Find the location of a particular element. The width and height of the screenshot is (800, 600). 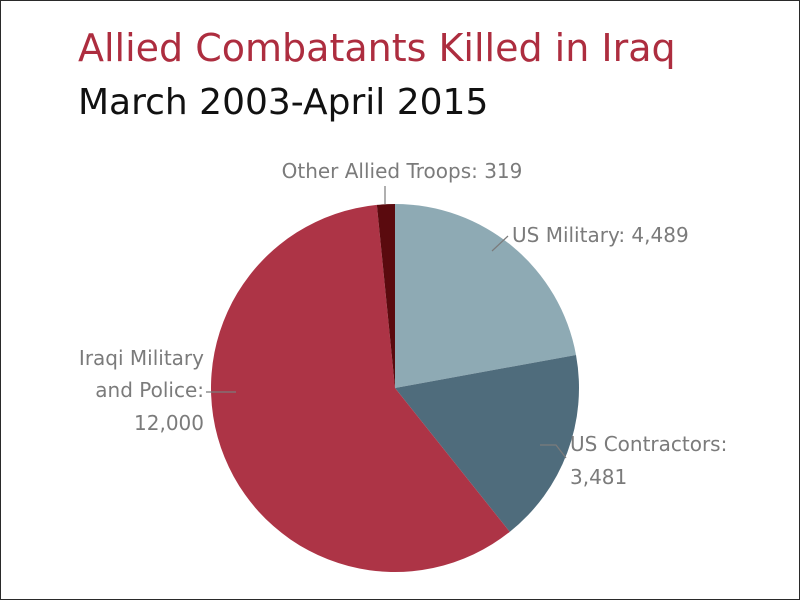

leader-line-contractors is located at coordinates (553, 451).